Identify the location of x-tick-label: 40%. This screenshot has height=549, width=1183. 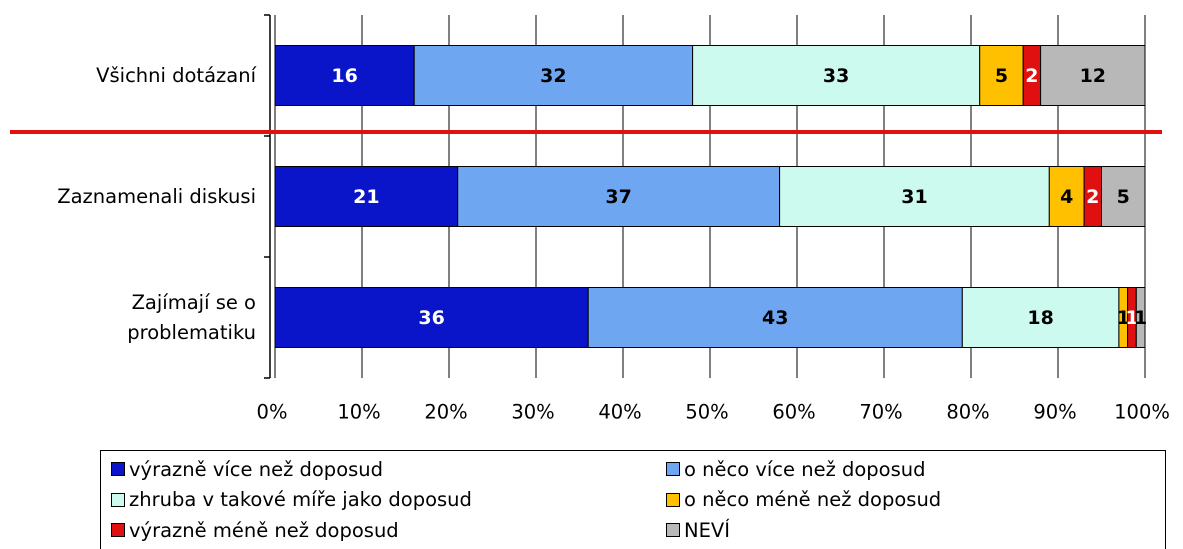
(619, 412).